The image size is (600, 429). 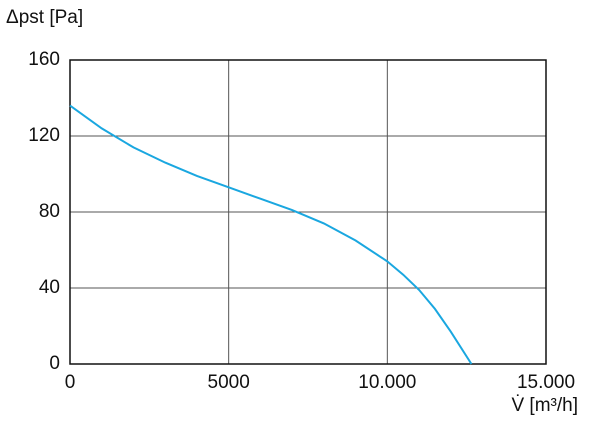 What do you see at coordinates (54, 363) in the screenshot?
I see `y-tick-label: 0` at bounding box center [54, 363].